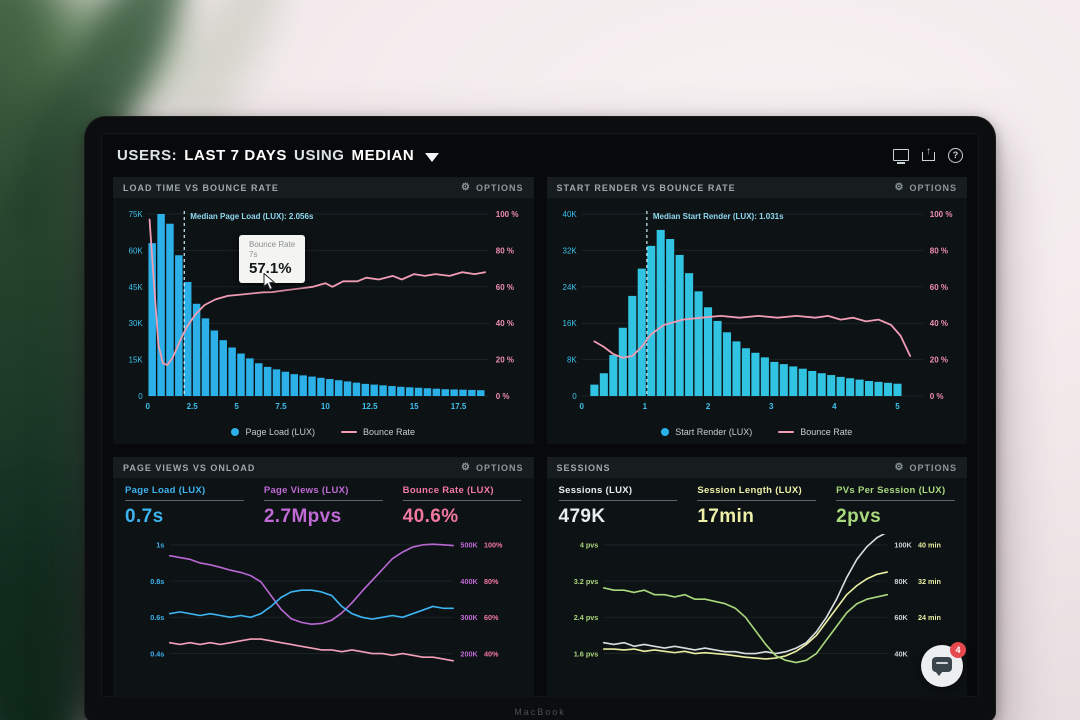 This screenshot has width=1080, height=720. Describe the element at coordinates (235, 432) in the screenshot. I see `legend-dot-icon` at that location.